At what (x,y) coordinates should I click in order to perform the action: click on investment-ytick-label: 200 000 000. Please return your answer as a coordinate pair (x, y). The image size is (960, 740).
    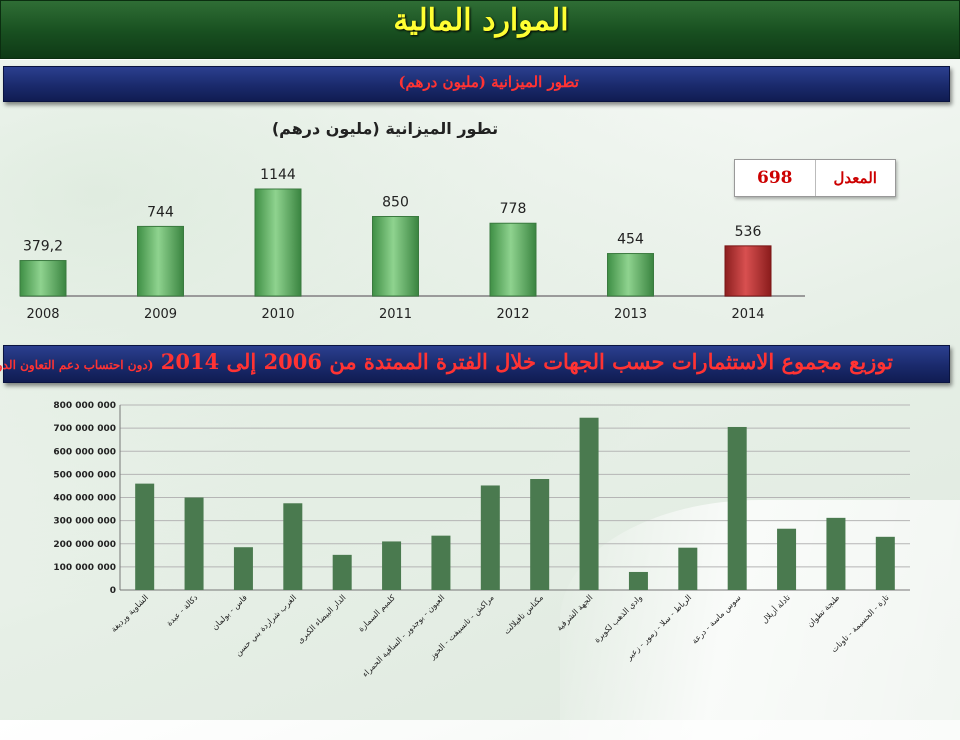
    Looking at the image, I should click on (84, 545).